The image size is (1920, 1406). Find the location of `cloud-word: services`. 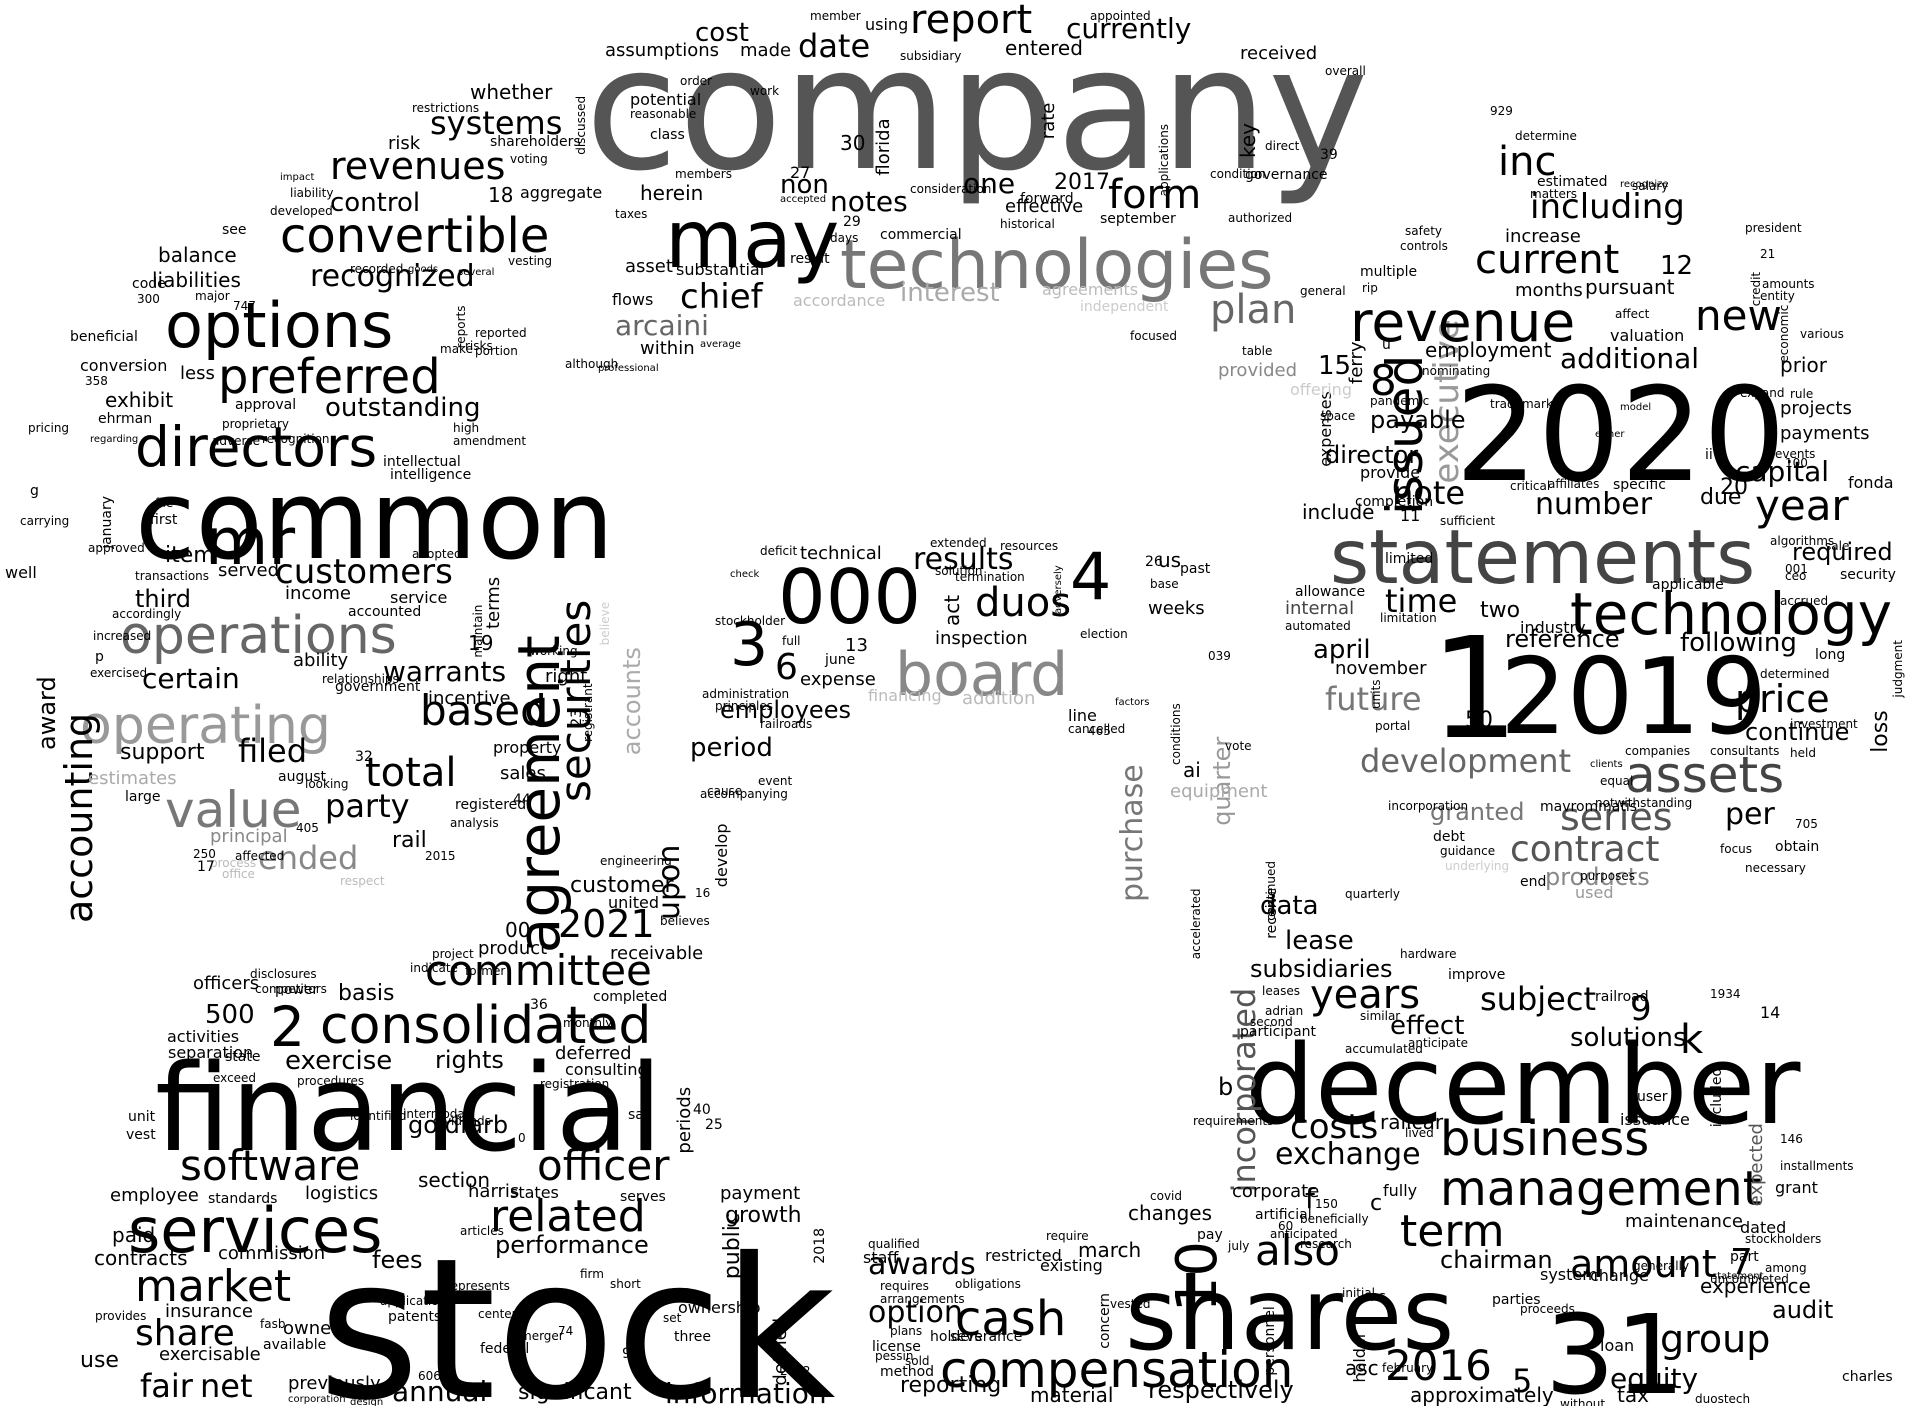

cloud-word: services is located at coordinates (255, 1230).